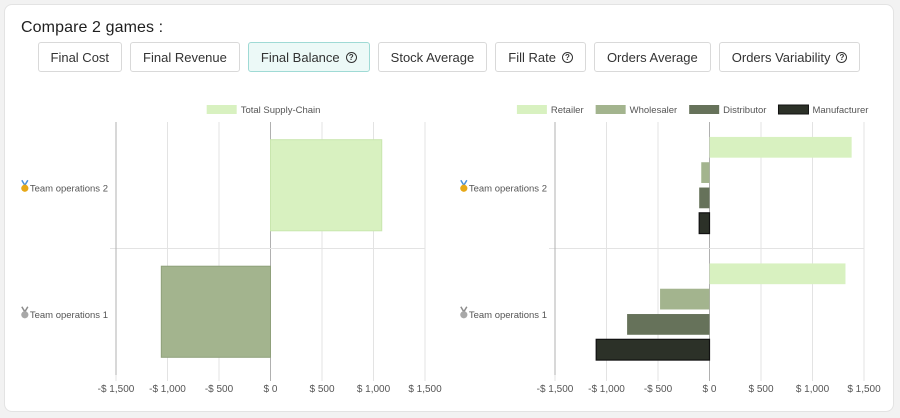 The width and height of the screenshot is (900, 418). I want to click on legend-item: Retailer, so click(550, 110).